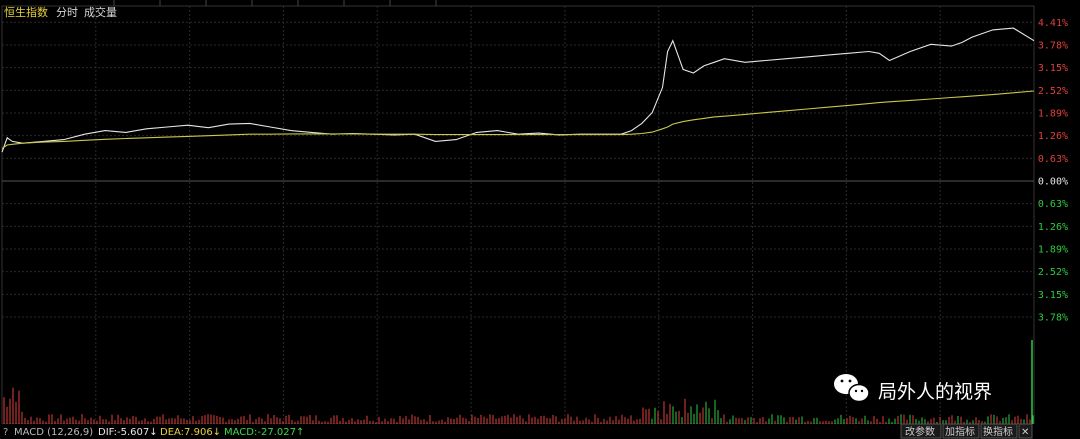 This screenshot has height=439, width=1080. I want to click on close-icon: ✕, so click(1025, 432).